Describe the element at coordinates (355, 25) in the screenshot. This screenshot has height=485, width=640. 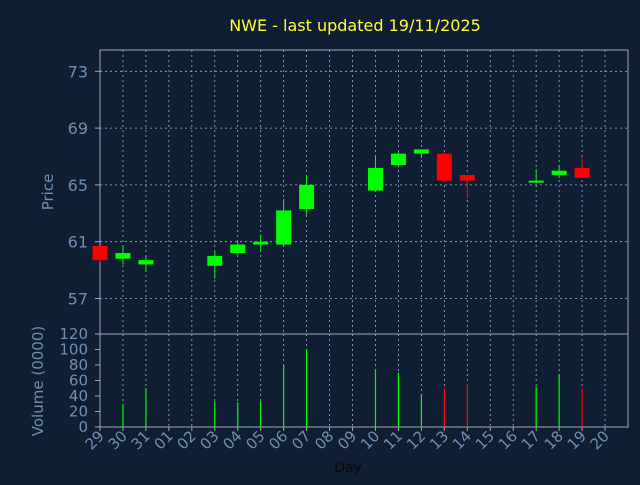
I see `chart-title: NWE - last updated 19/11/2025` at that location.